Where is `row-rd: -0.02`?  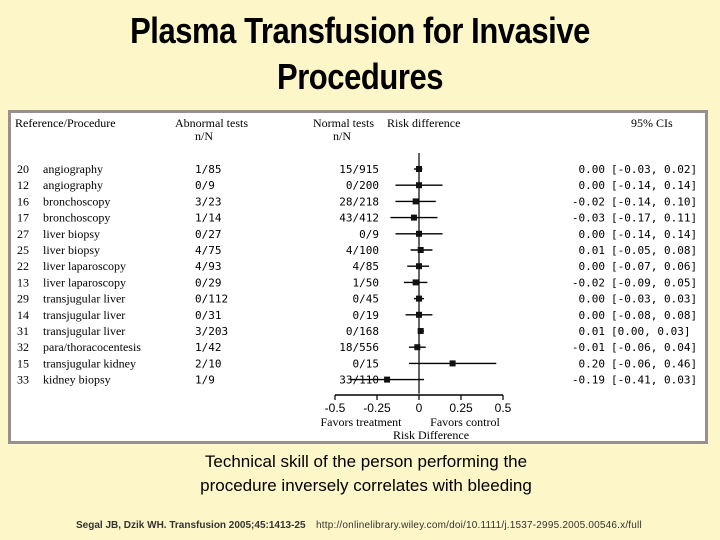 row-rd: -0.02 is located at coordinates (588, 282).